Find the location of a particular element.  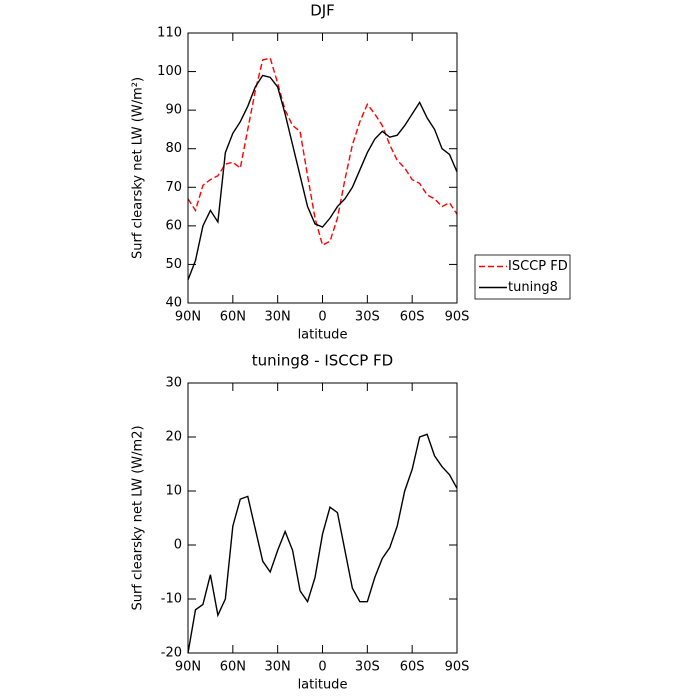

chart-title: tuning8 - ISCCP FD is located at coordinates (322, 361).